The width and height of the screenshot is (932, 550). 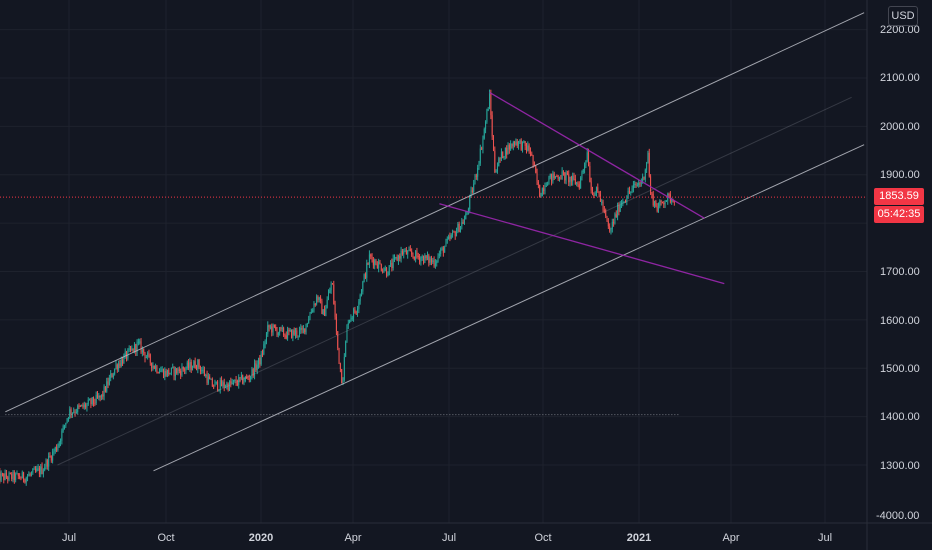 What do you see at coordinates (900, 321) in the screenshot?
I see `y-tick-label: 1600.00` at bounding box center [900, 321].